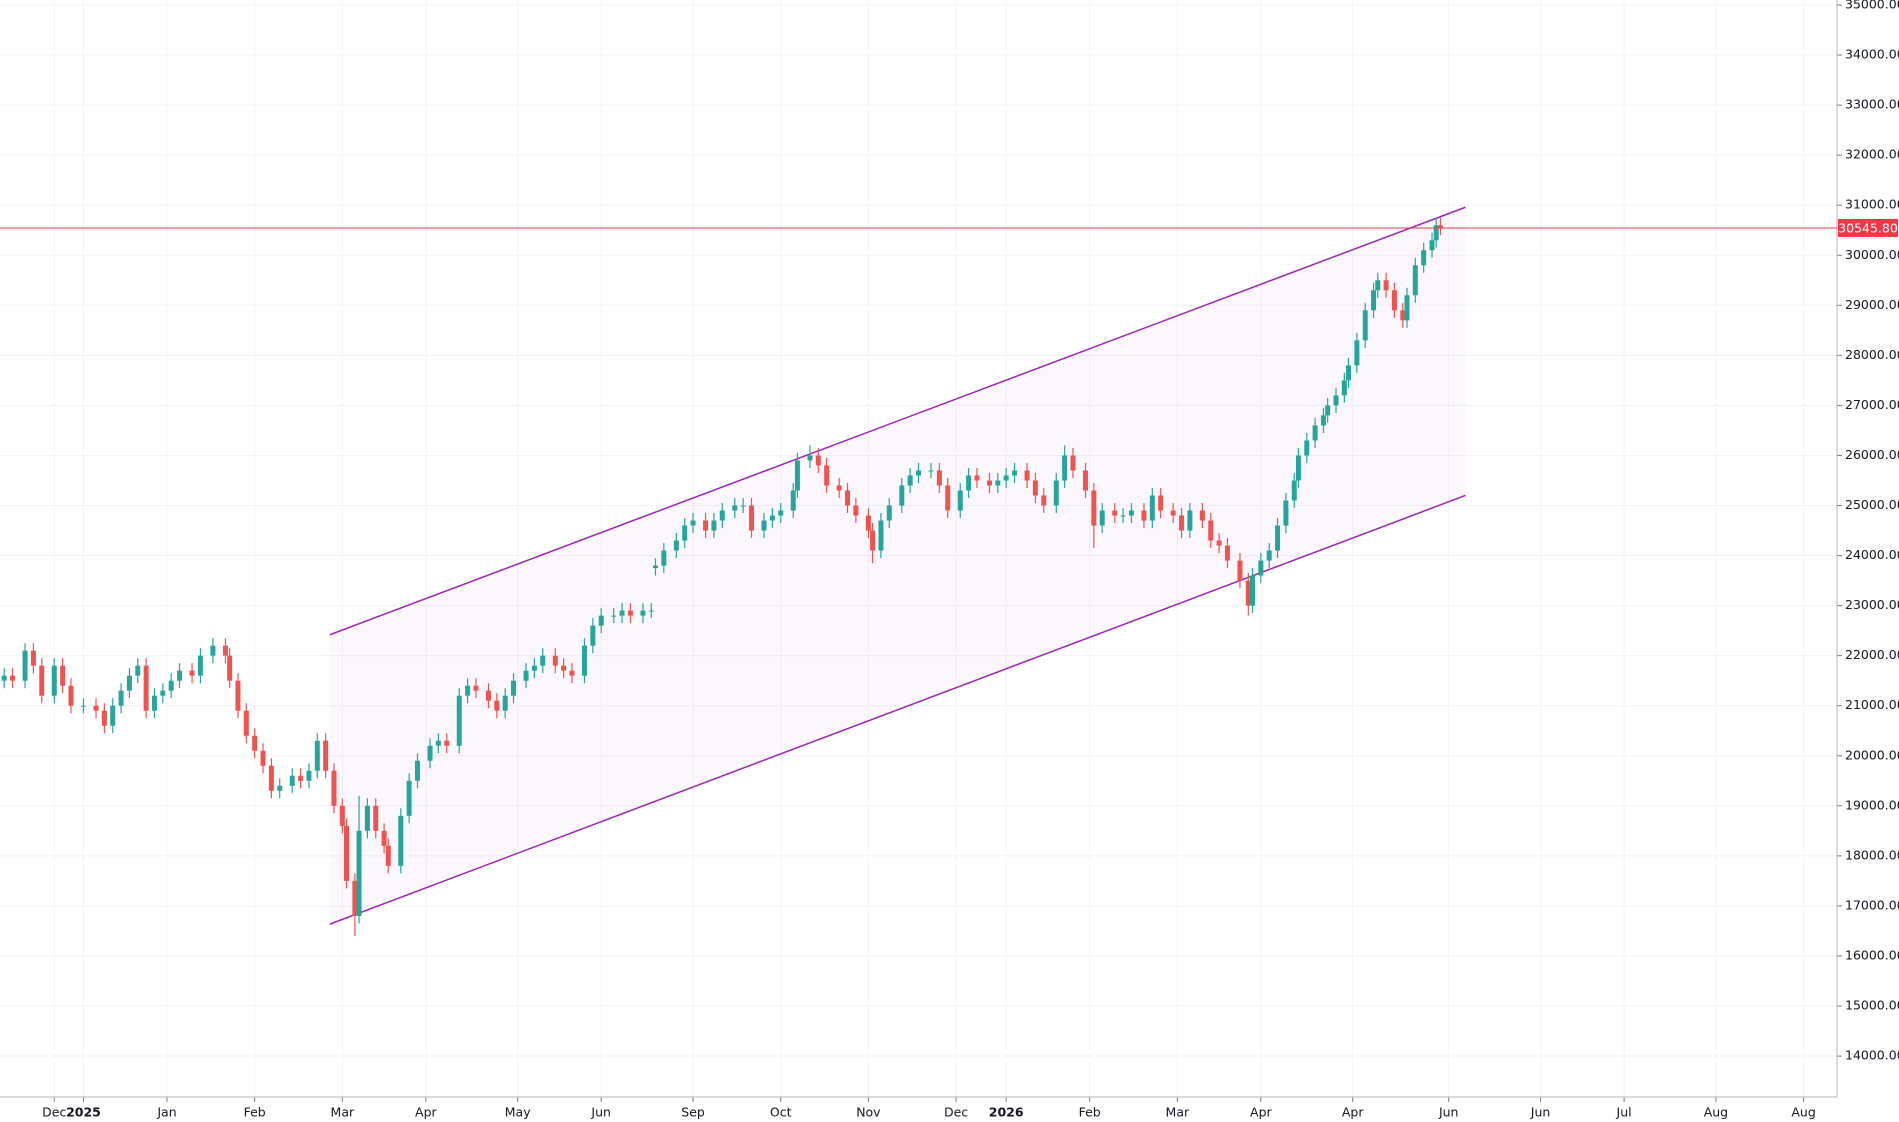 This screenshot has height=1122, width=1899. Describe the element at coordinates (1872, 504) in the screenshot. I see `y-tick-label: 25000.00` at that location.